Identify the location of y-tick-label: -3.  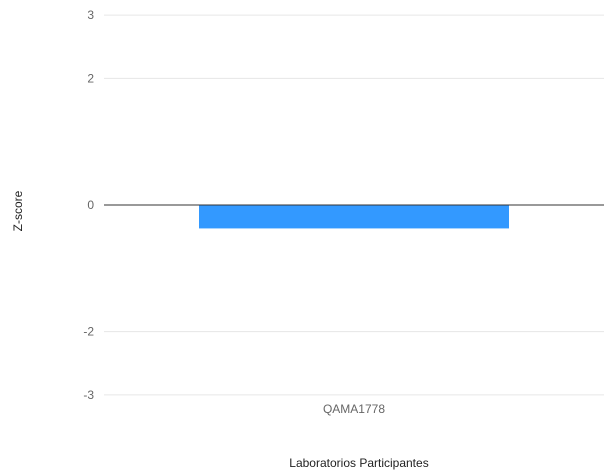
(88, 395).